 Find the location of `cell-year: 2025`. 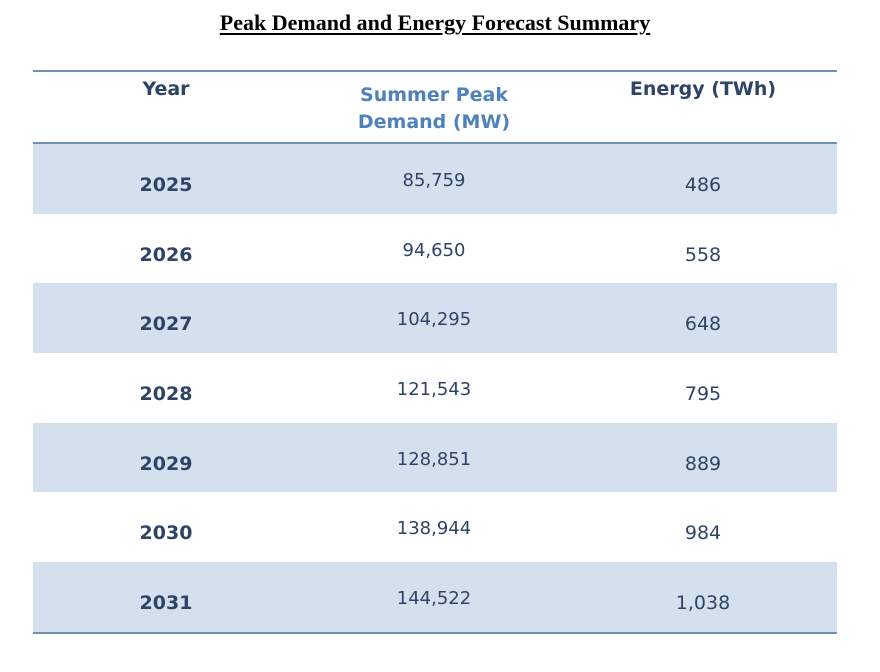

cell-year: 2025 is located at coordinates (166, 185).